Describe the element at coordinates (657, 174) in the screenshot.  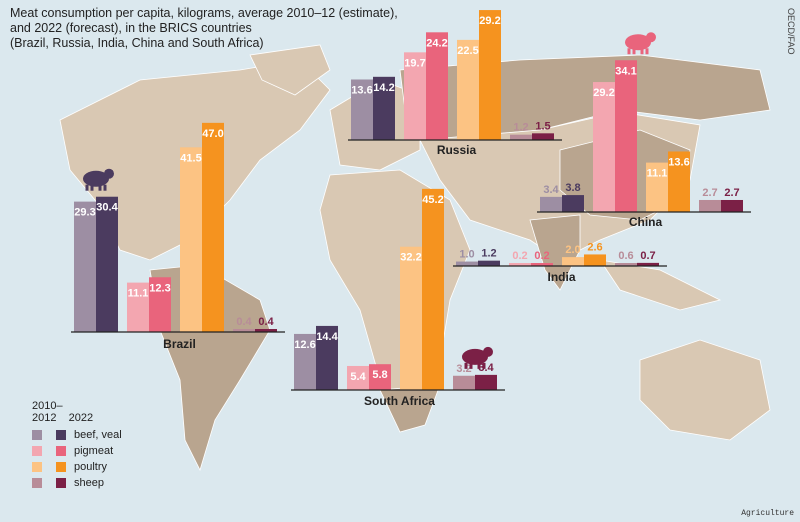
I see `data-label: 11.1` at that location.